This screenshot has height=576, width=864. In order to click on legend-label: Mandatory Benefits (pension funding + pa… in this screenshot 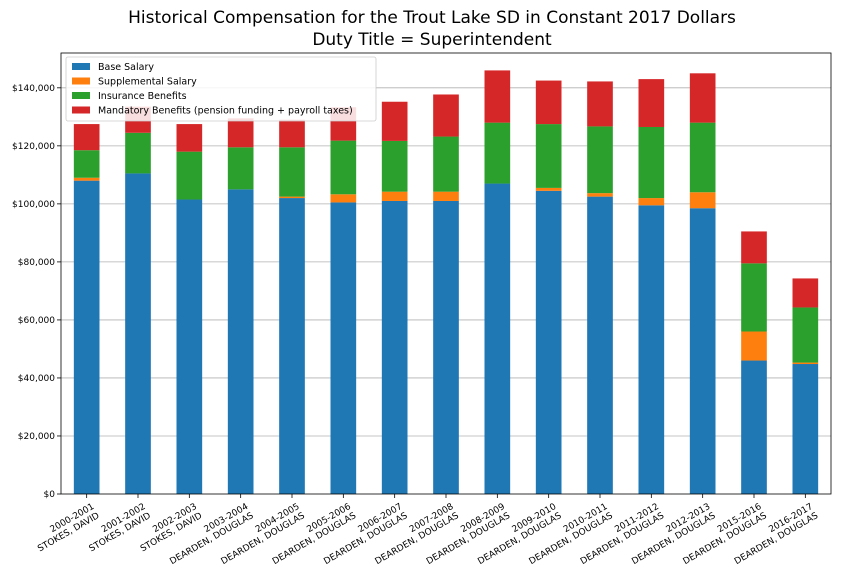, I will do `click(225, 111)`.